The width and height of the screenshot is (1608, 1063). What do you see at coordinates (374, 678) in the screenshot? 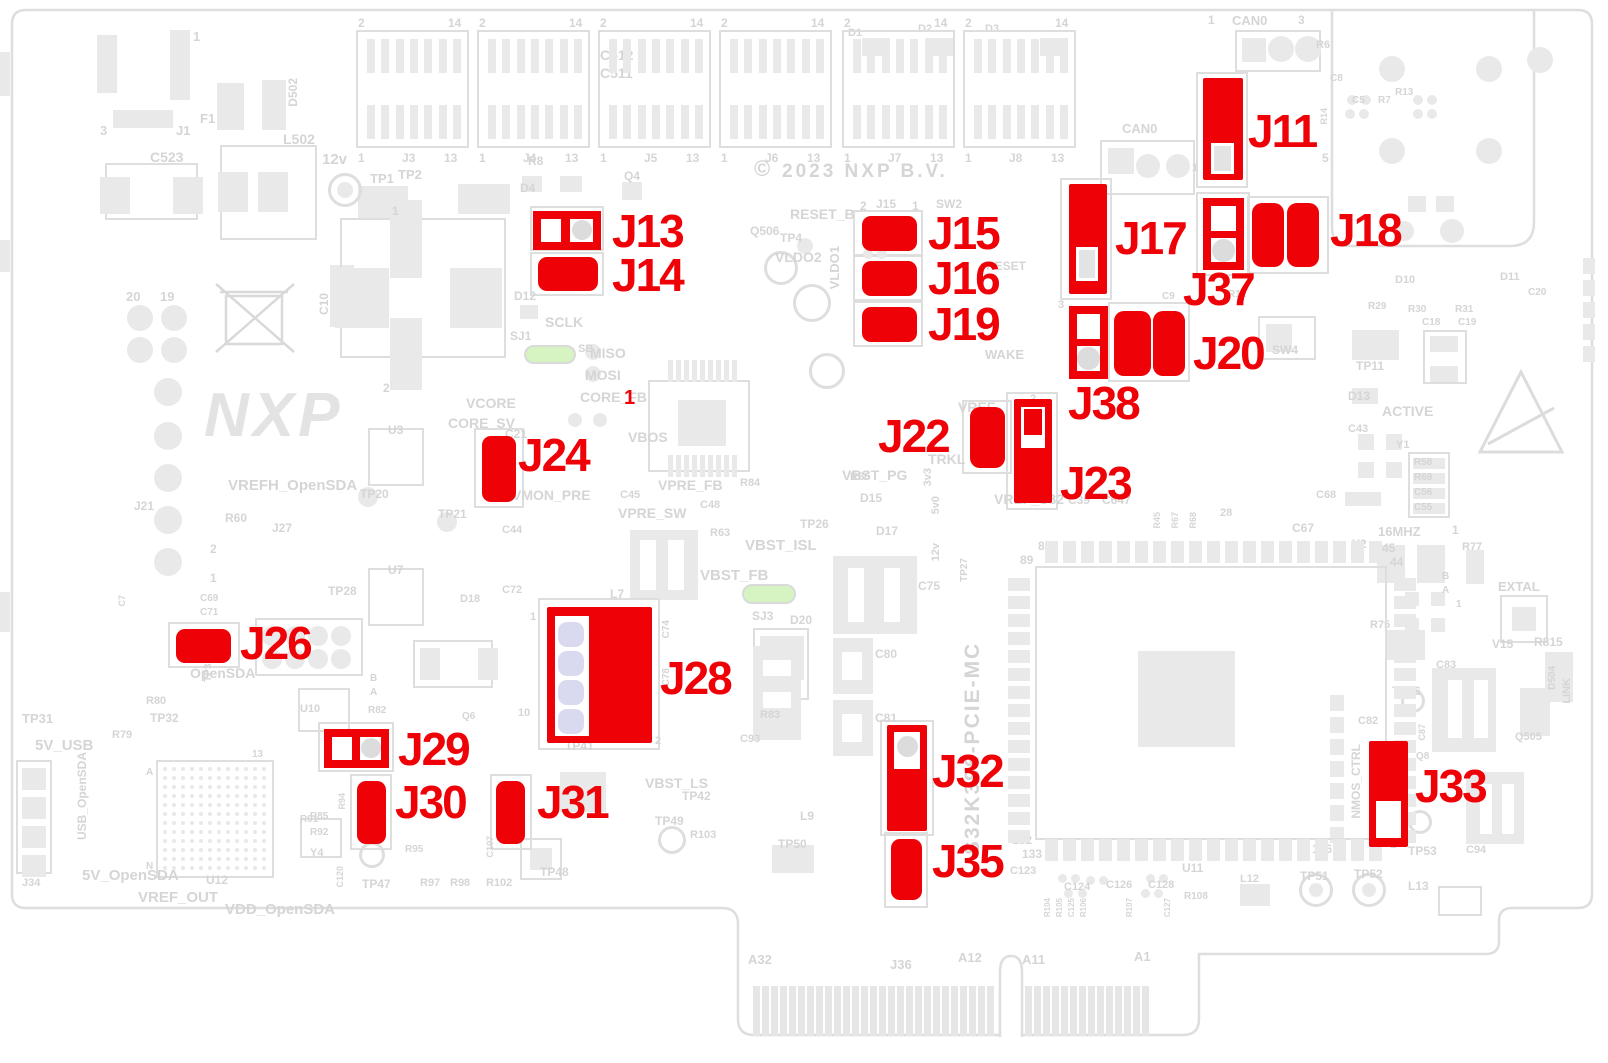
I see `silk-label: B` at bounding box center [374, 678].